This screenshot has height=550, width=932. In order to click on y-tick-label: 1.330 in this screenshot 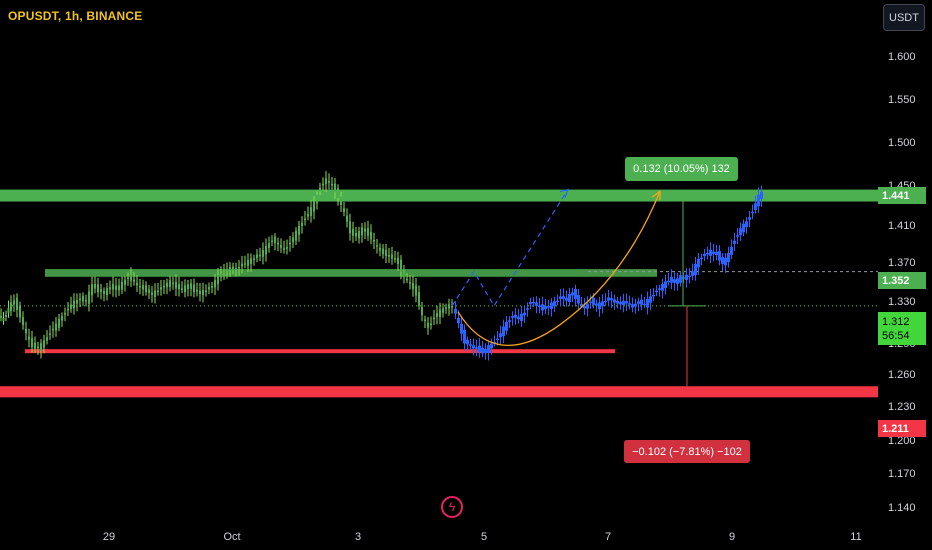, I will do `click(902, 302)`.